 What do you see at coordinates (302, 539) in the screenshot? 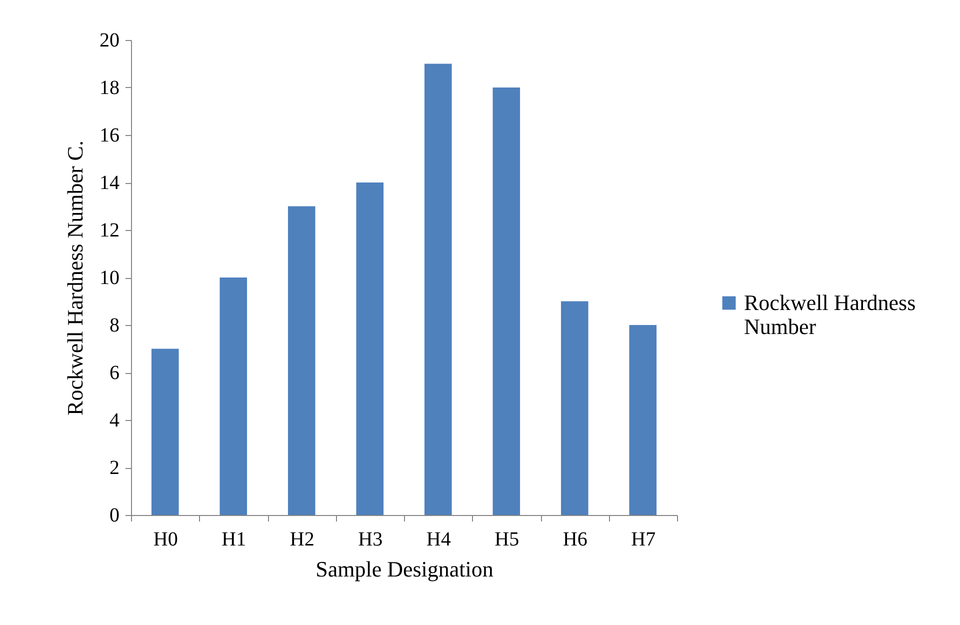
I see `x-tick-label: H2` at bounding box center [302, 539].